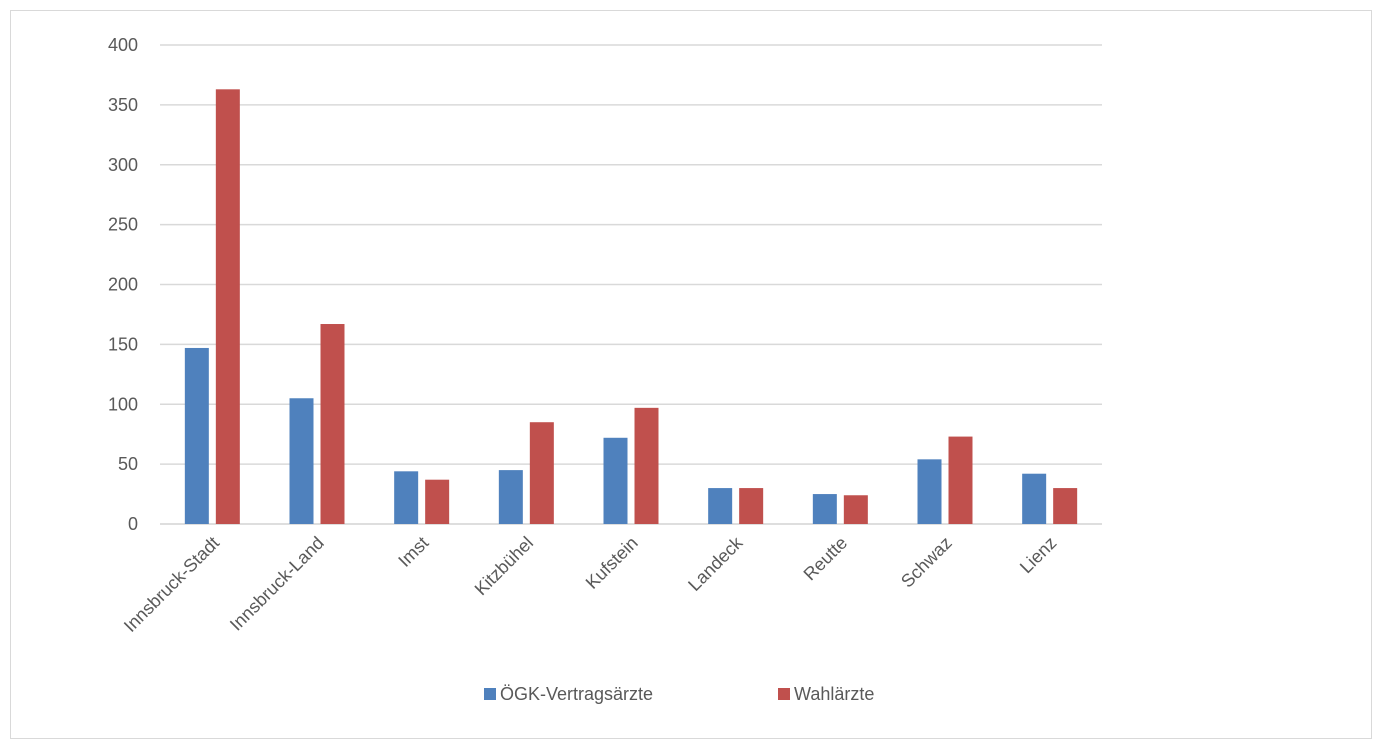  I want to click on y-tick-label: 200, so click(123, 285).